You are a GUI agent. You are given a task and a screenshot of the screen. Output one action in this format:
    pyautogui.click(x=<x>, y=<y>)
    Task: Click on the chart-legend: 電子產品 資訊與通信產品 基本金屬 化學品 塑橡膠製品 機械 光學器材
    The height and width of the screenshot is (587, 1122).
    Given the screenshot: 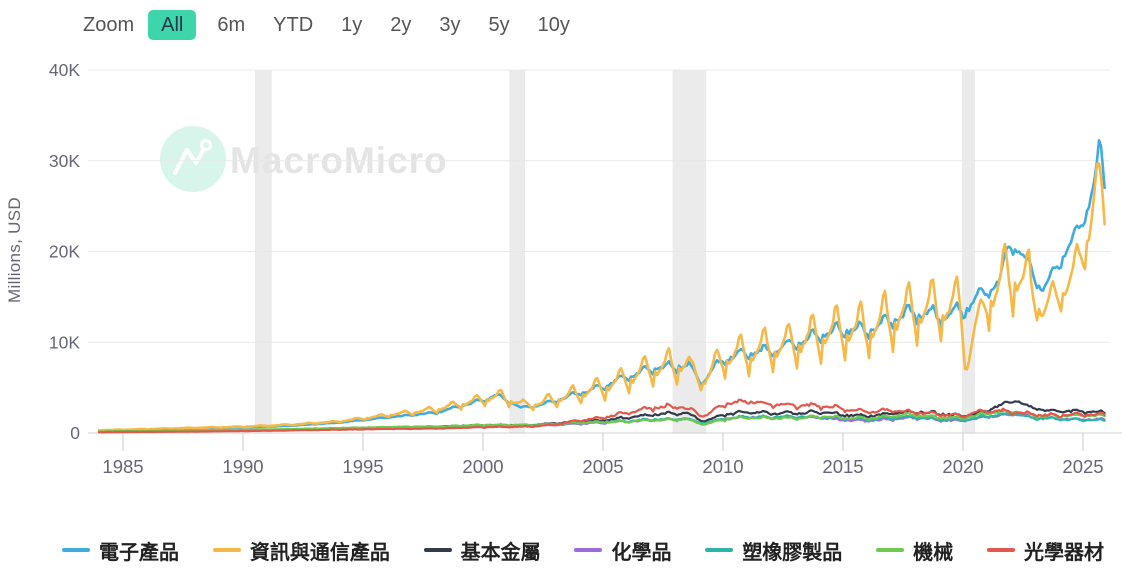 What is the action you would take?
    pyautogui.click(x=561, y=550)
    